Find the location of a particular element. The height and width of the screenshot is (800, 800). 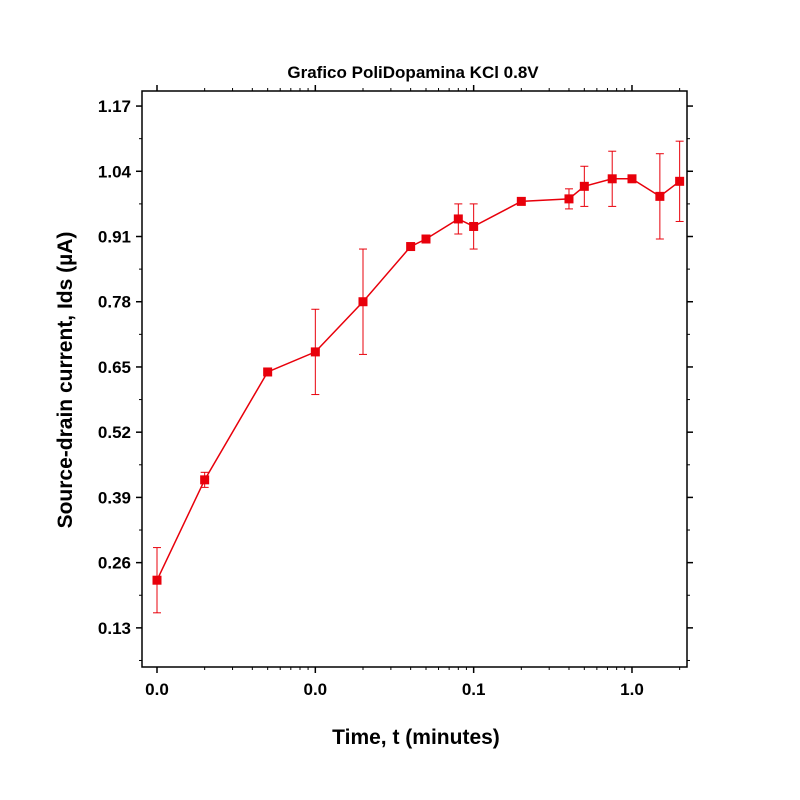

y-axis-label: Source-drain current, Ids (µA) is located at coordinates (65, 380).